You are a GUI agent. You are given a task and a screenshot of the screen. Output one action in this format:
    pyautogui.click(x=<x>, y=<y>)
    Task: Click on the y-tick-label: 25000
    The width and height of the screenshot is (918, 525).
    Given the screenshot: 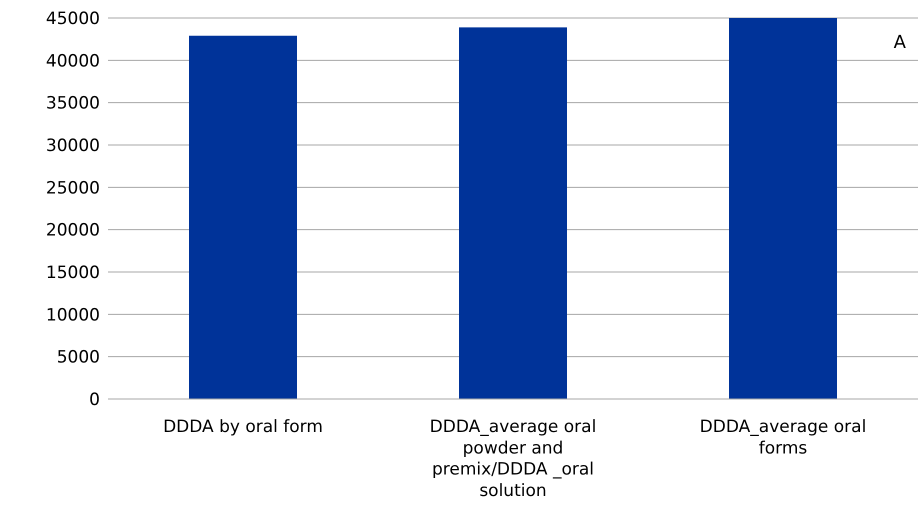 What is the action you would take?
    pyautogui.click(x=73, y=188)
    